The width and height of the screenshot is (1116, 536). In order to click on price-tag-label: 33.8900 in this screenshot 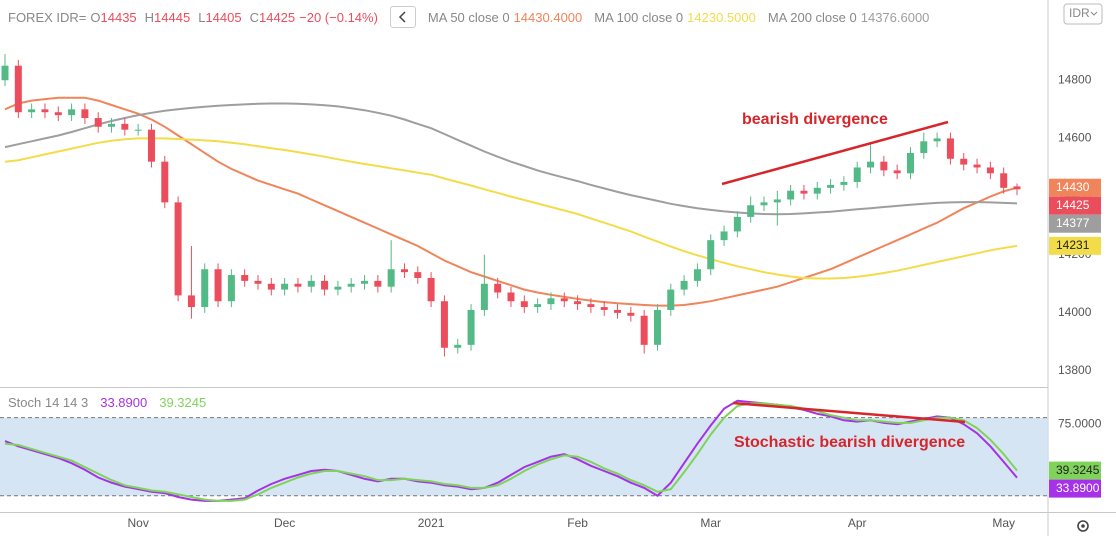, I will do `click(1078, 488)`.